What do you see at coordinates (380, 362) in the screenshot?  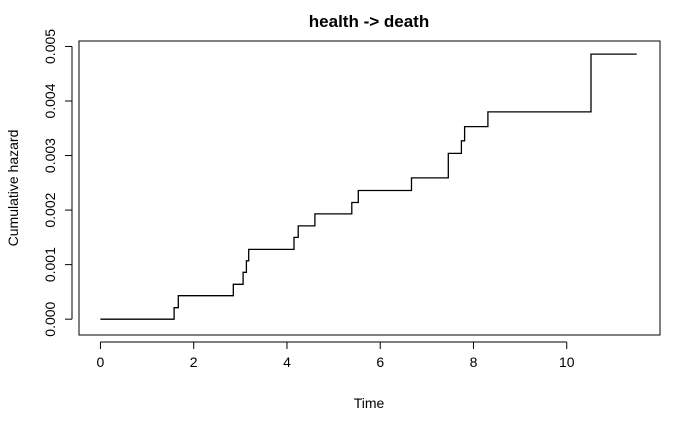 I see `x-tick-label: 6` at bounding box center [380, 362].